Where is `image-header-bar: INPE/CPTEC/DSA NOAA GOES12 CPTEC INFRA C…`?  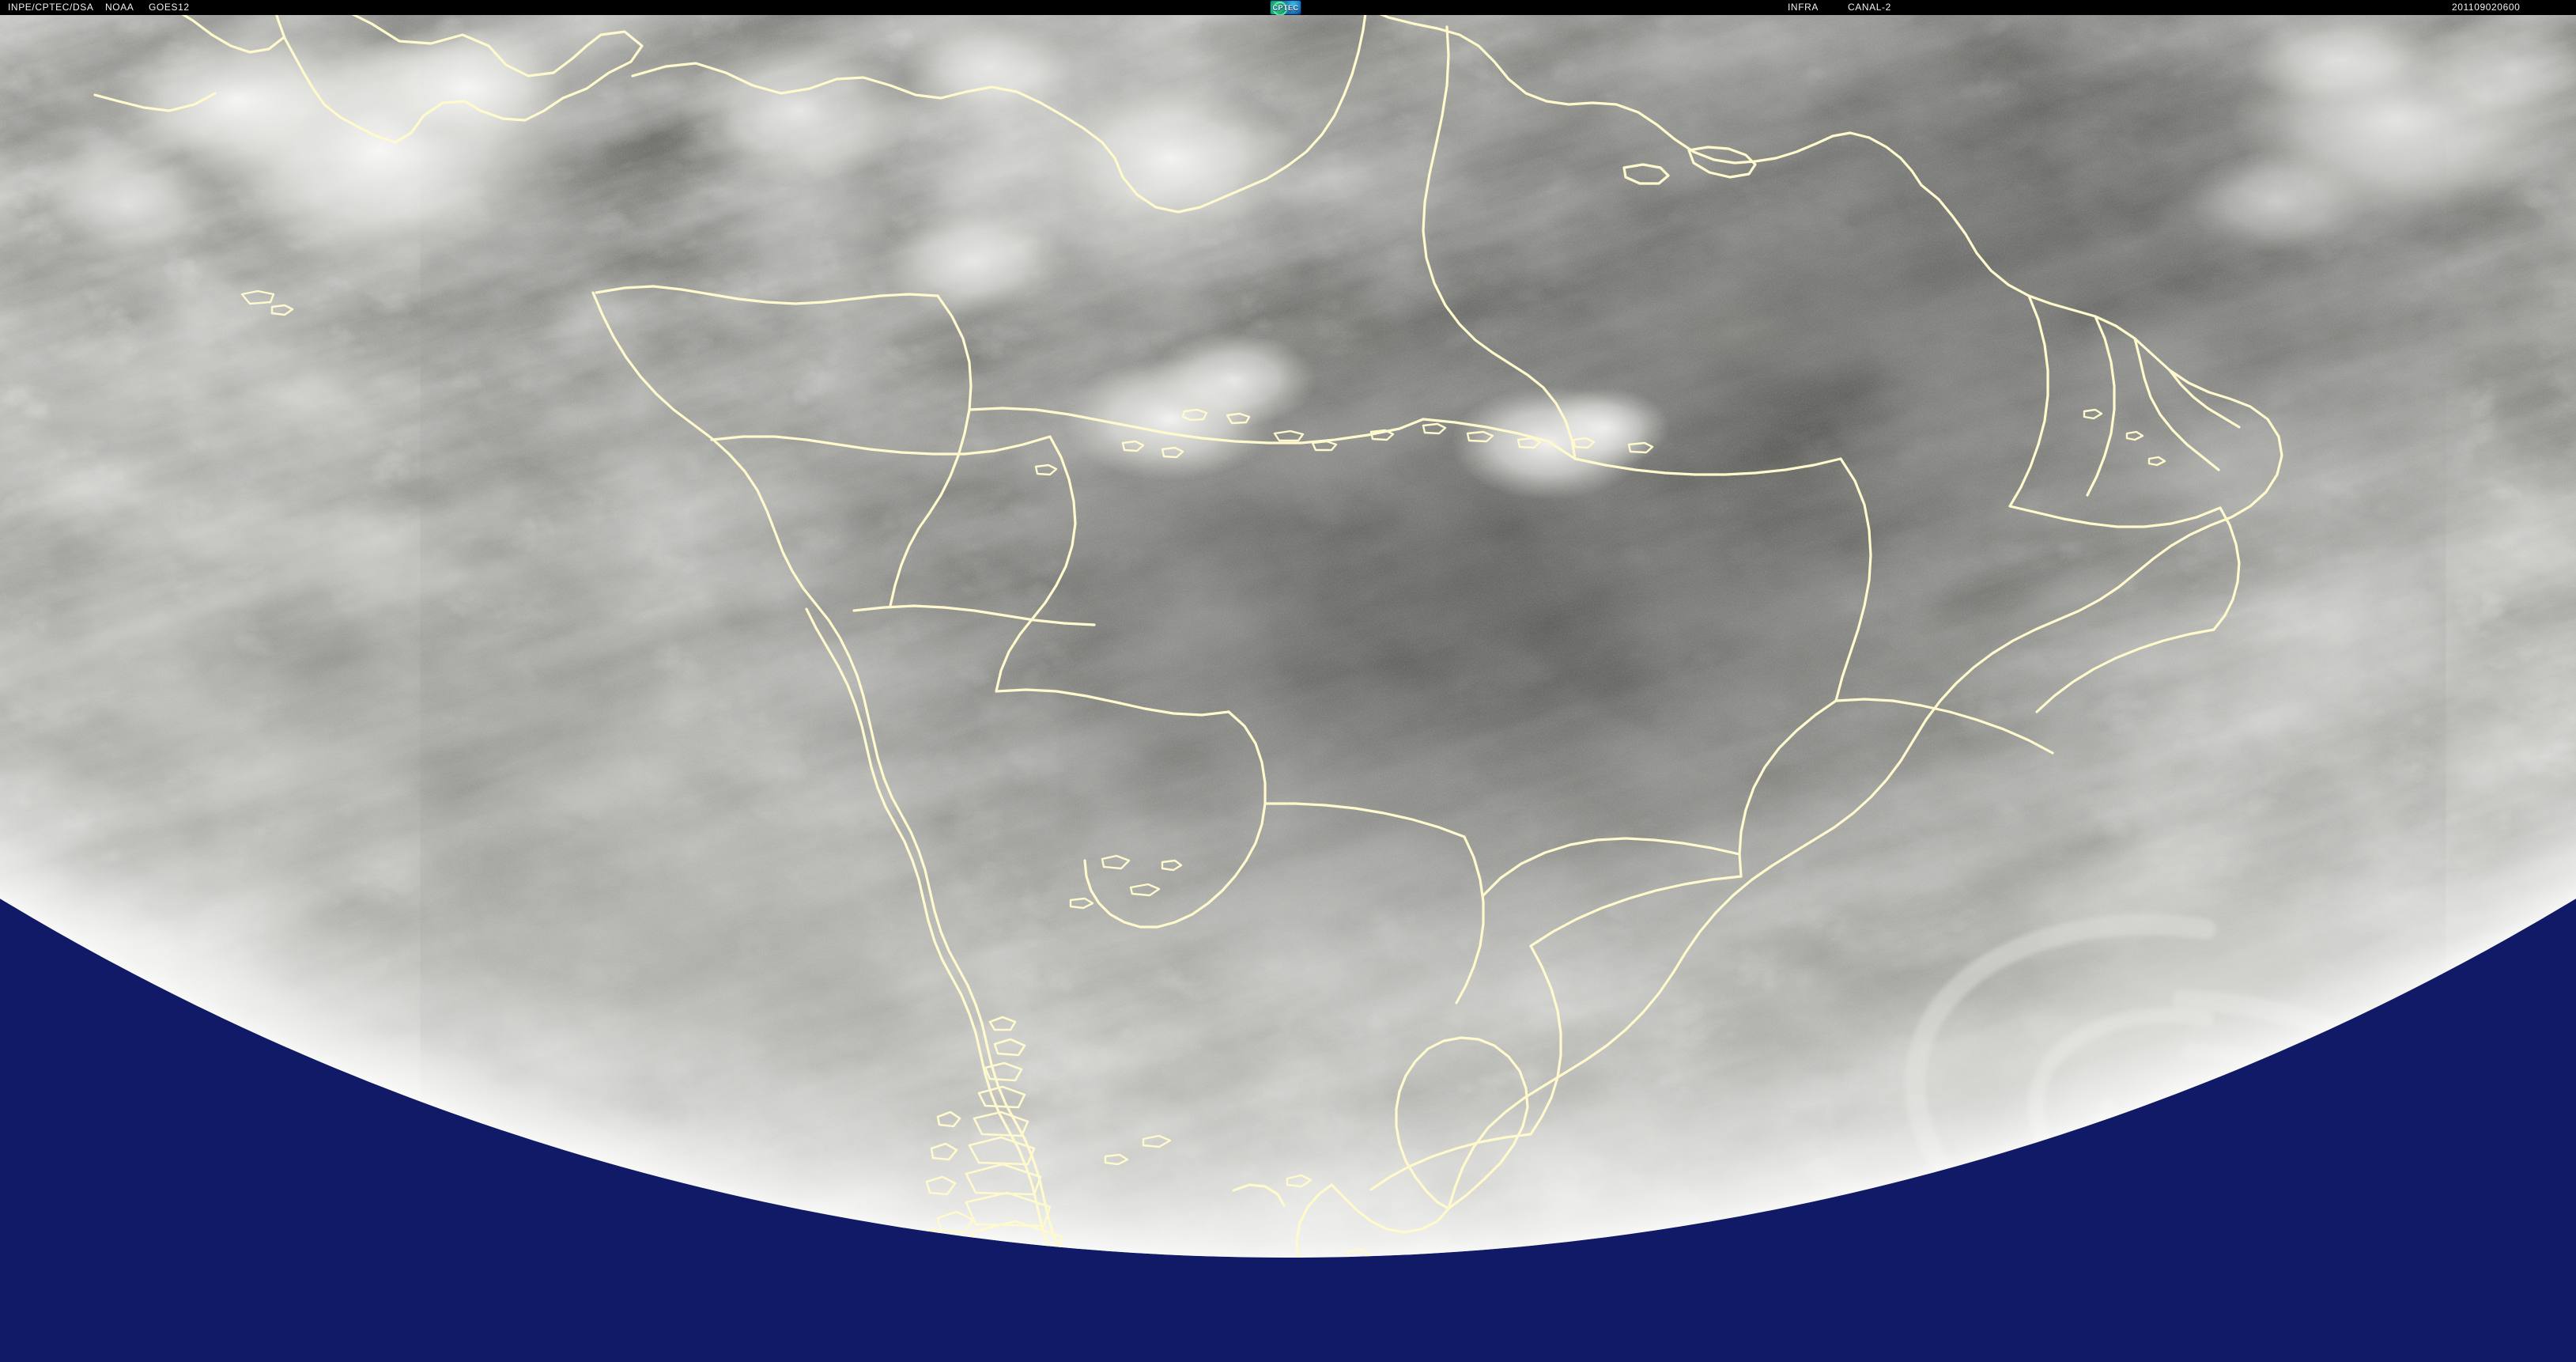 image-header-bar: INPE/CPTEC/DSA NOAA GOES12 CPTEC INFRA C… is located at coordinates (1288, 8).